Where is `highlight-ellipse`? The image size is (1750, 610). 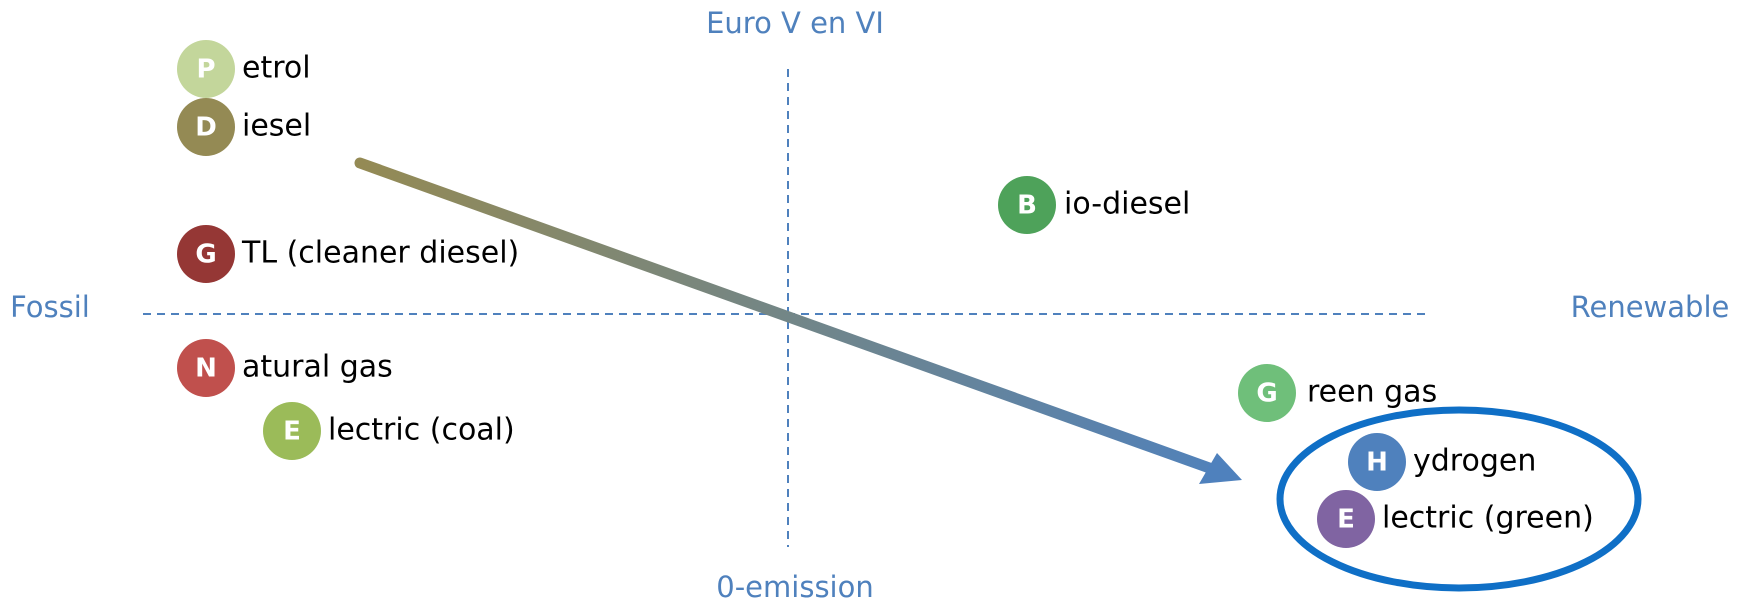 highlight-ellipse is located at coordinates (1459, 499).